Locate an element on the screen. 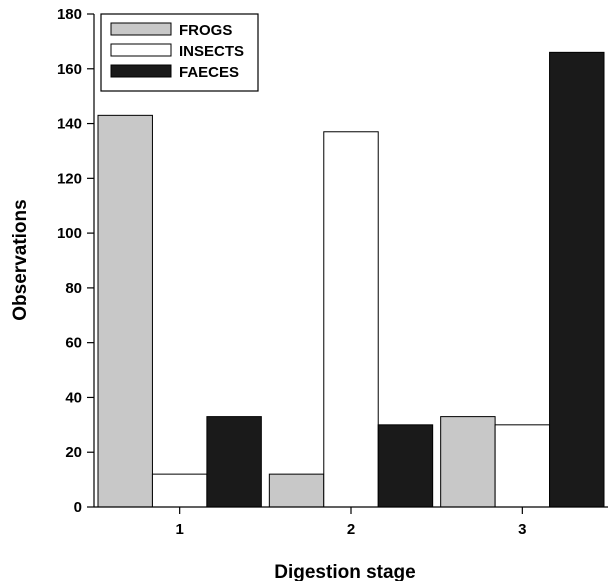 This screenshot has width=615, height=581. y-tick-label: 40 is located at coordinates (73, 397).